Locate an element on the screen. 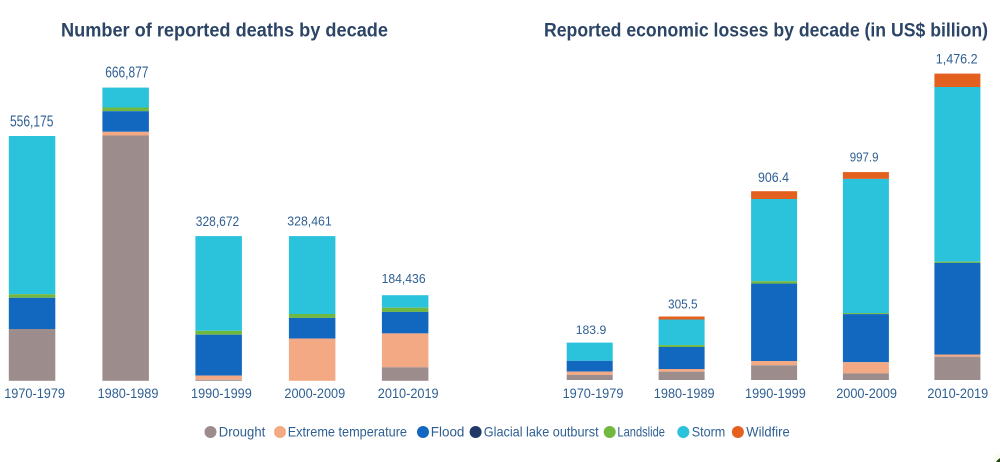 The height and width of the screenshot is (462, 1000). svg-text: 328,672 is located at coordinates (218, 221).